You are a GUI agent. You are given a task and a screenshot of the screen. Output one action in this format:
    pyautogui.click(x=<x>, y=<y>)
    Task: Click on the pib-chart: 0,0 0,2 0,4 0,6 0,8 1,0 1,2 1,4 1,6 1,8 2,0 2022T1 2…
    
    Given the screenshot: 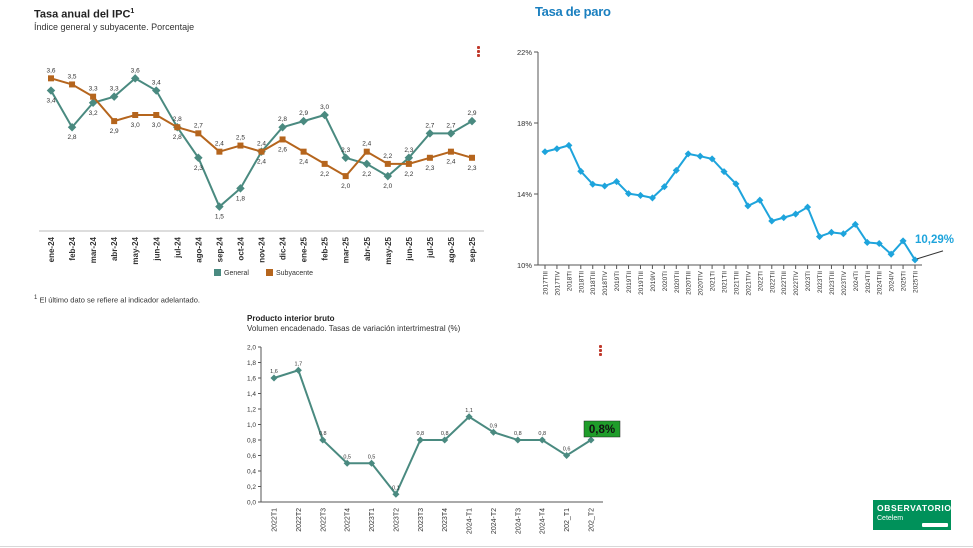 What is the action you would take?
    pyautogui.click(x=434, y=439)
    